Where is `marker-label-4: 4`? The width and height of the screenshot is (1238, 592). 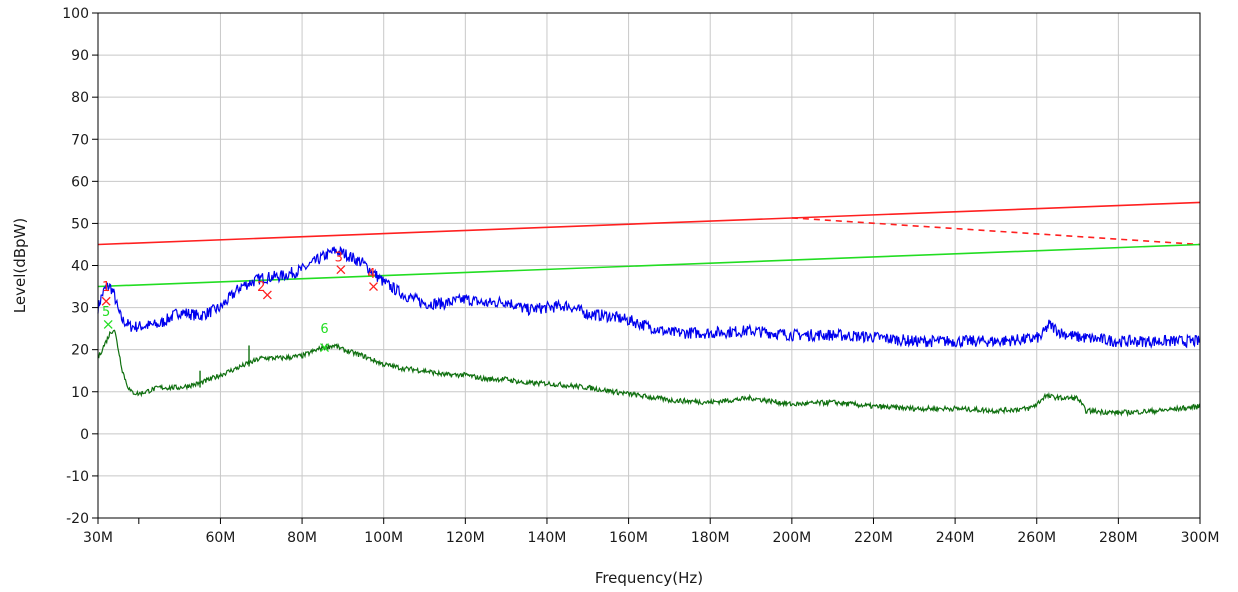
marker-label-4: 4 is located at coordinates (371, 274).